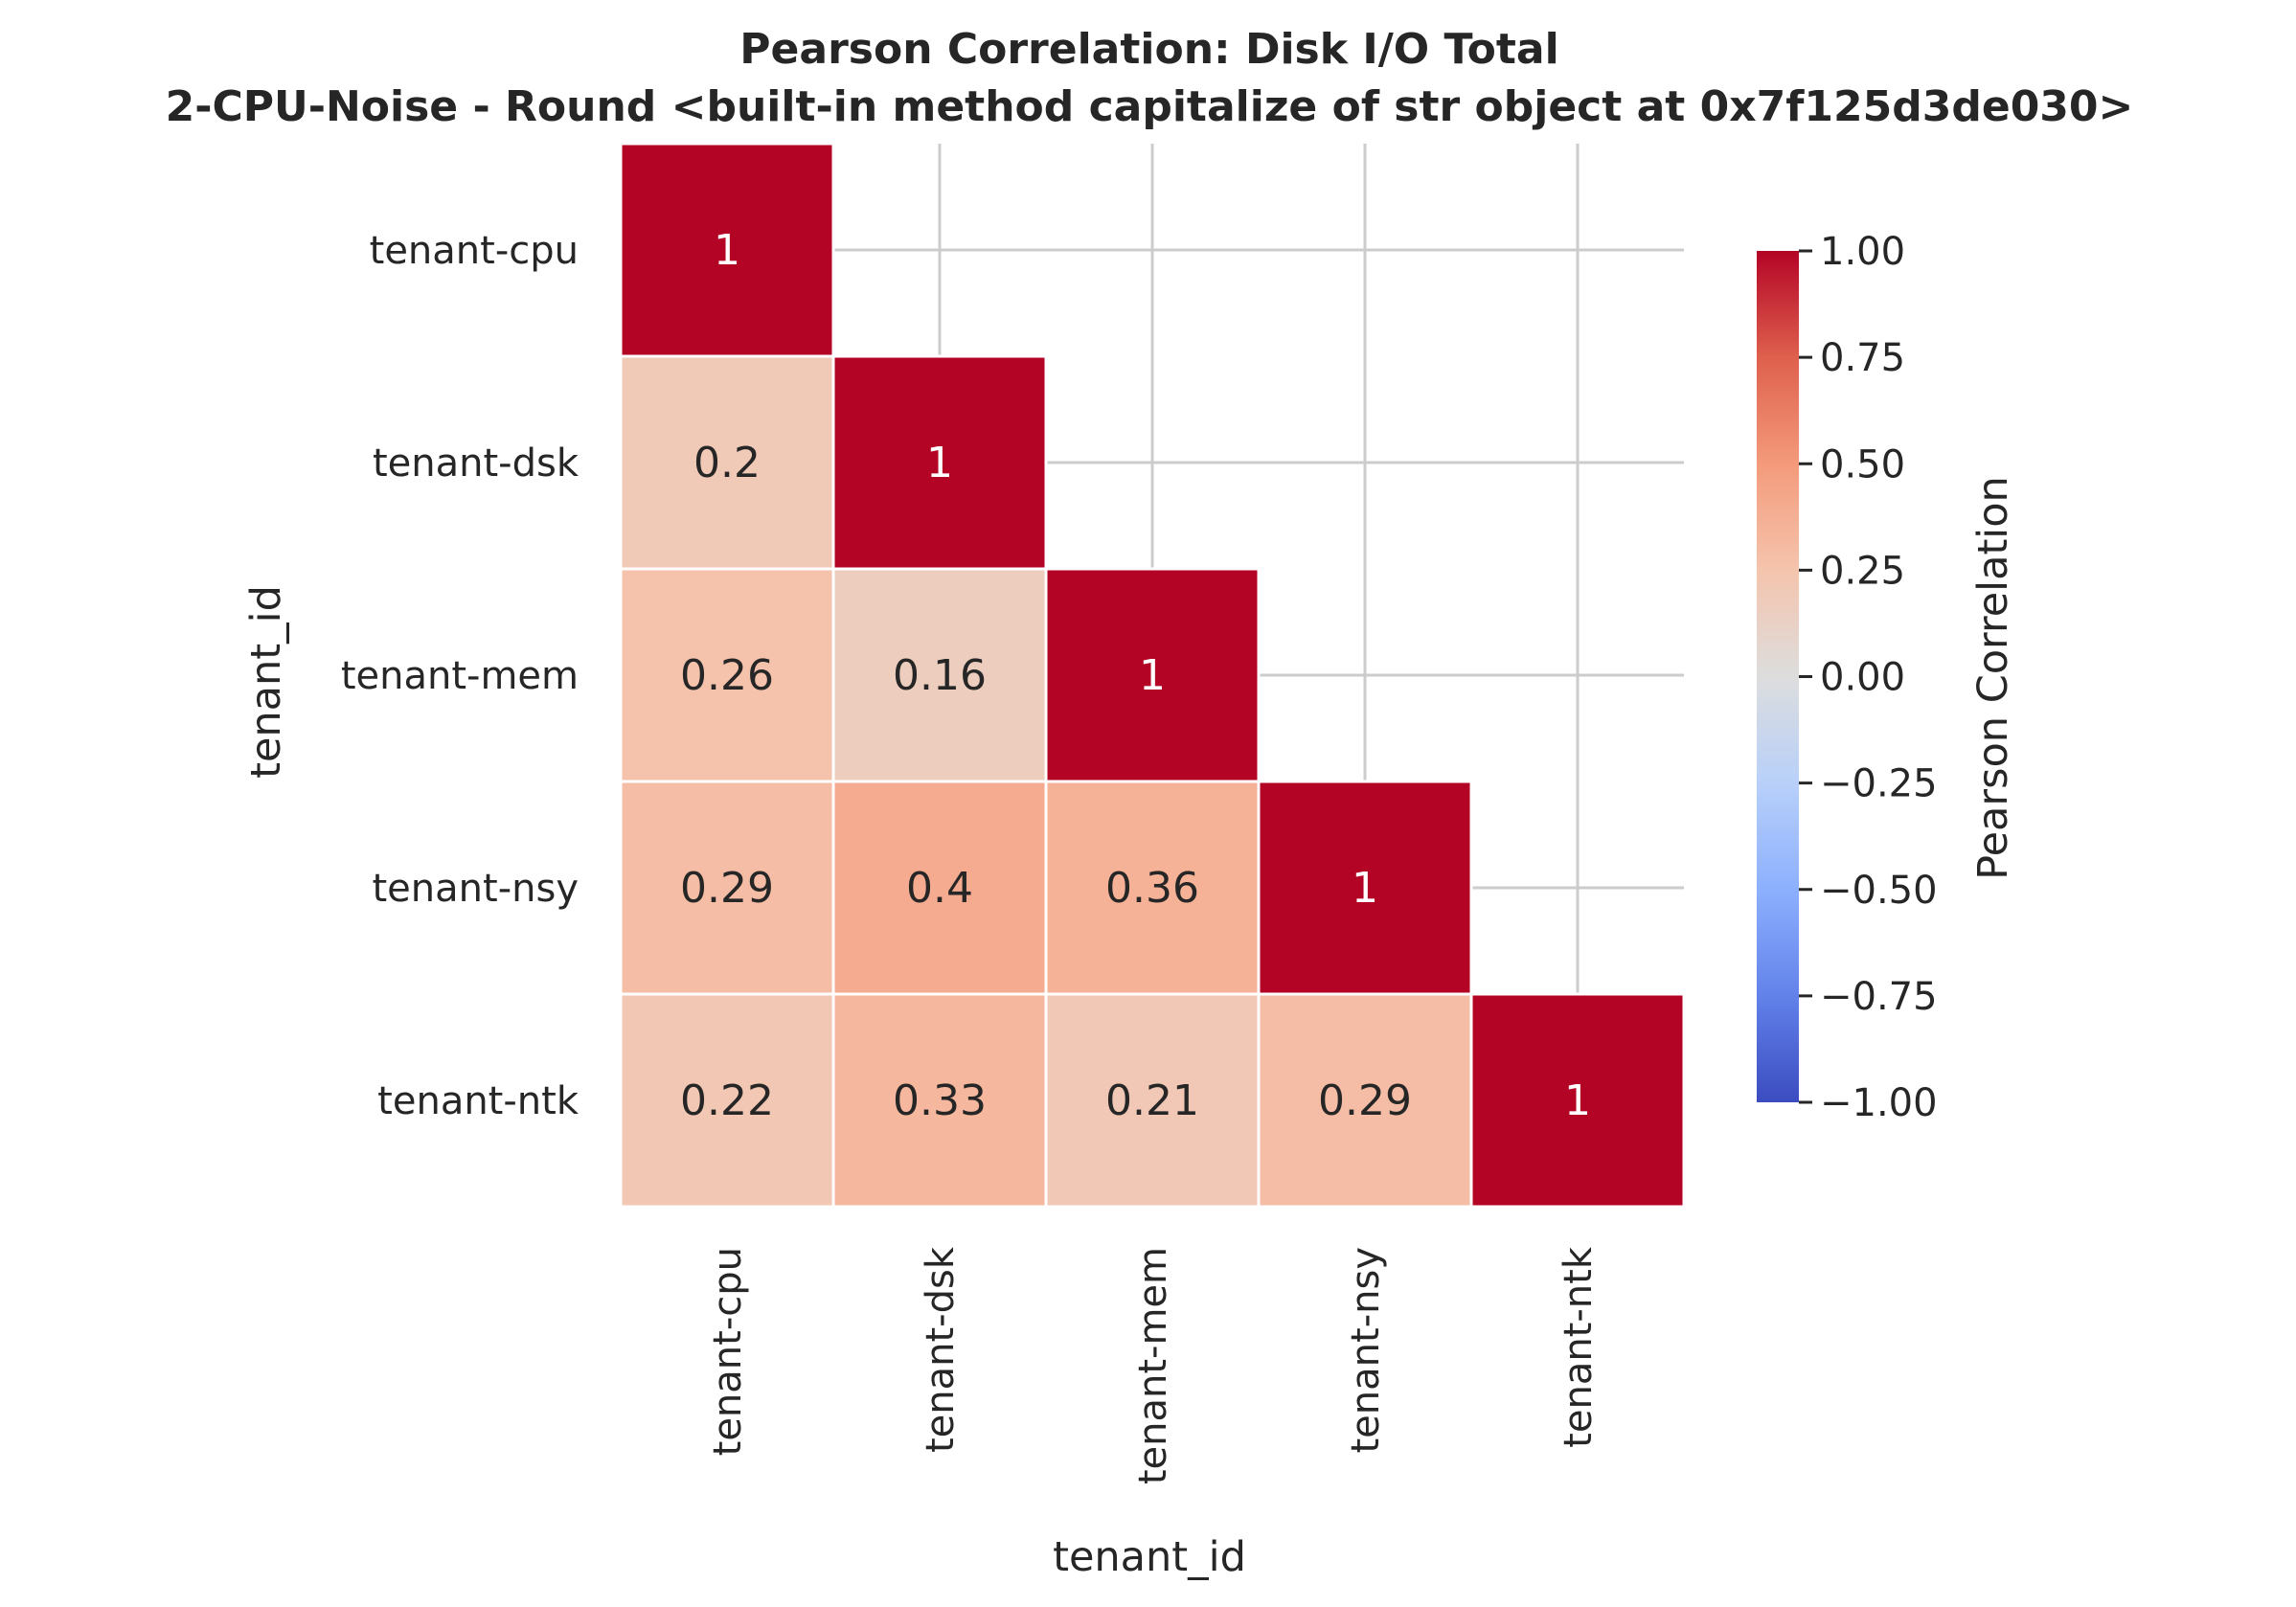 Image resolution: width=2296 pixels, height=1607 pixels. I want to click on colorbar-tick-label: 0.25, so click(1863, 571).